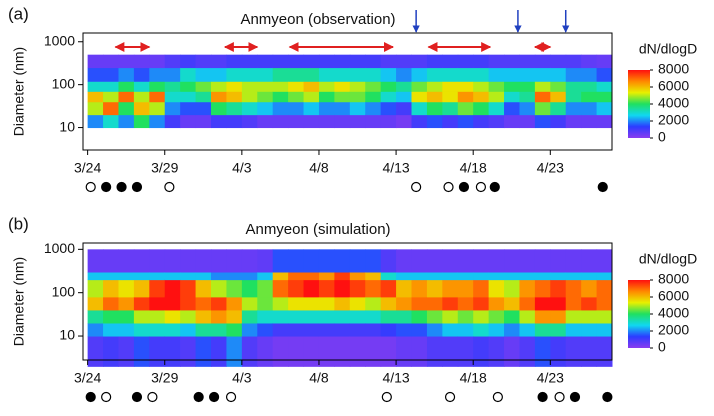 The height and width of the screenshot is (416, 714). What do you see at coordinates (668, 49) in the screenshot?
I see `colorbar-label: dN/dlogD` at bounding box center [668, 49].